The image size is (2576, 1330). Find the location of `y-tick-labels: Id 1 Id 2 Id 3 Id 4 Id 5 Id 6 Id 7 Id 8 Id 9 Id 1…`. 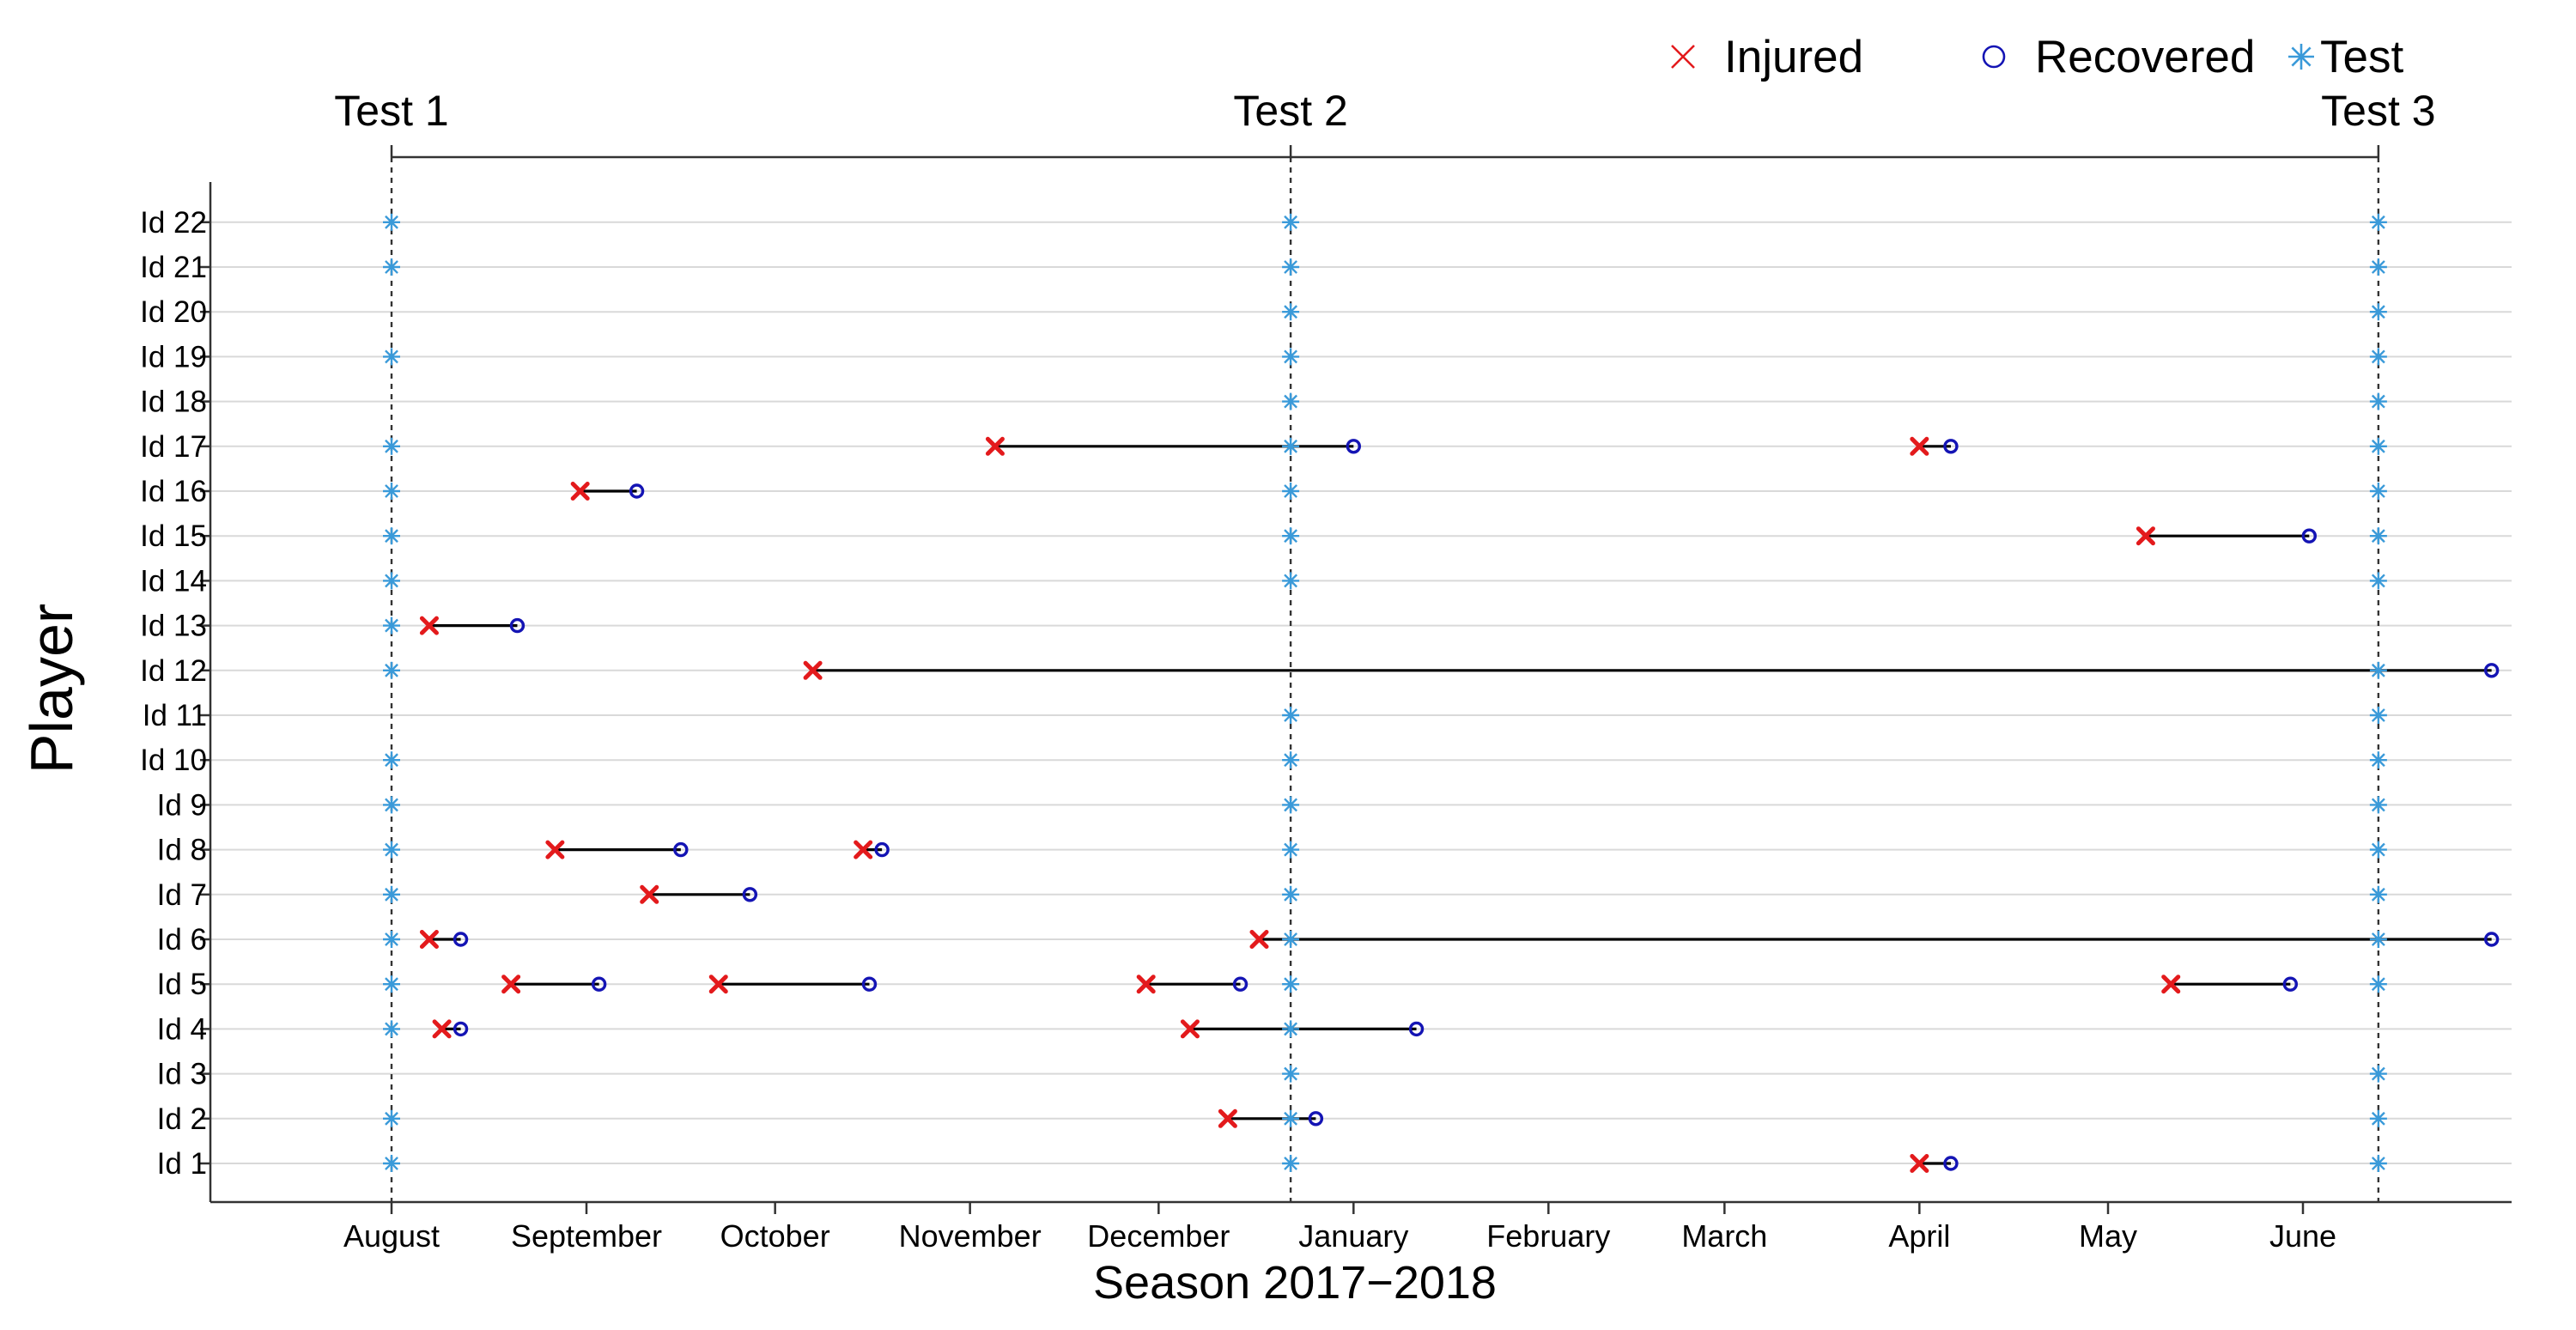

y-tick-labels: Id 1 Id 2 Id 3 Id 4 Id 5 Id 6 Id 7 Id 8 Id 9 Id 1… is located at coordinates (175, 693).